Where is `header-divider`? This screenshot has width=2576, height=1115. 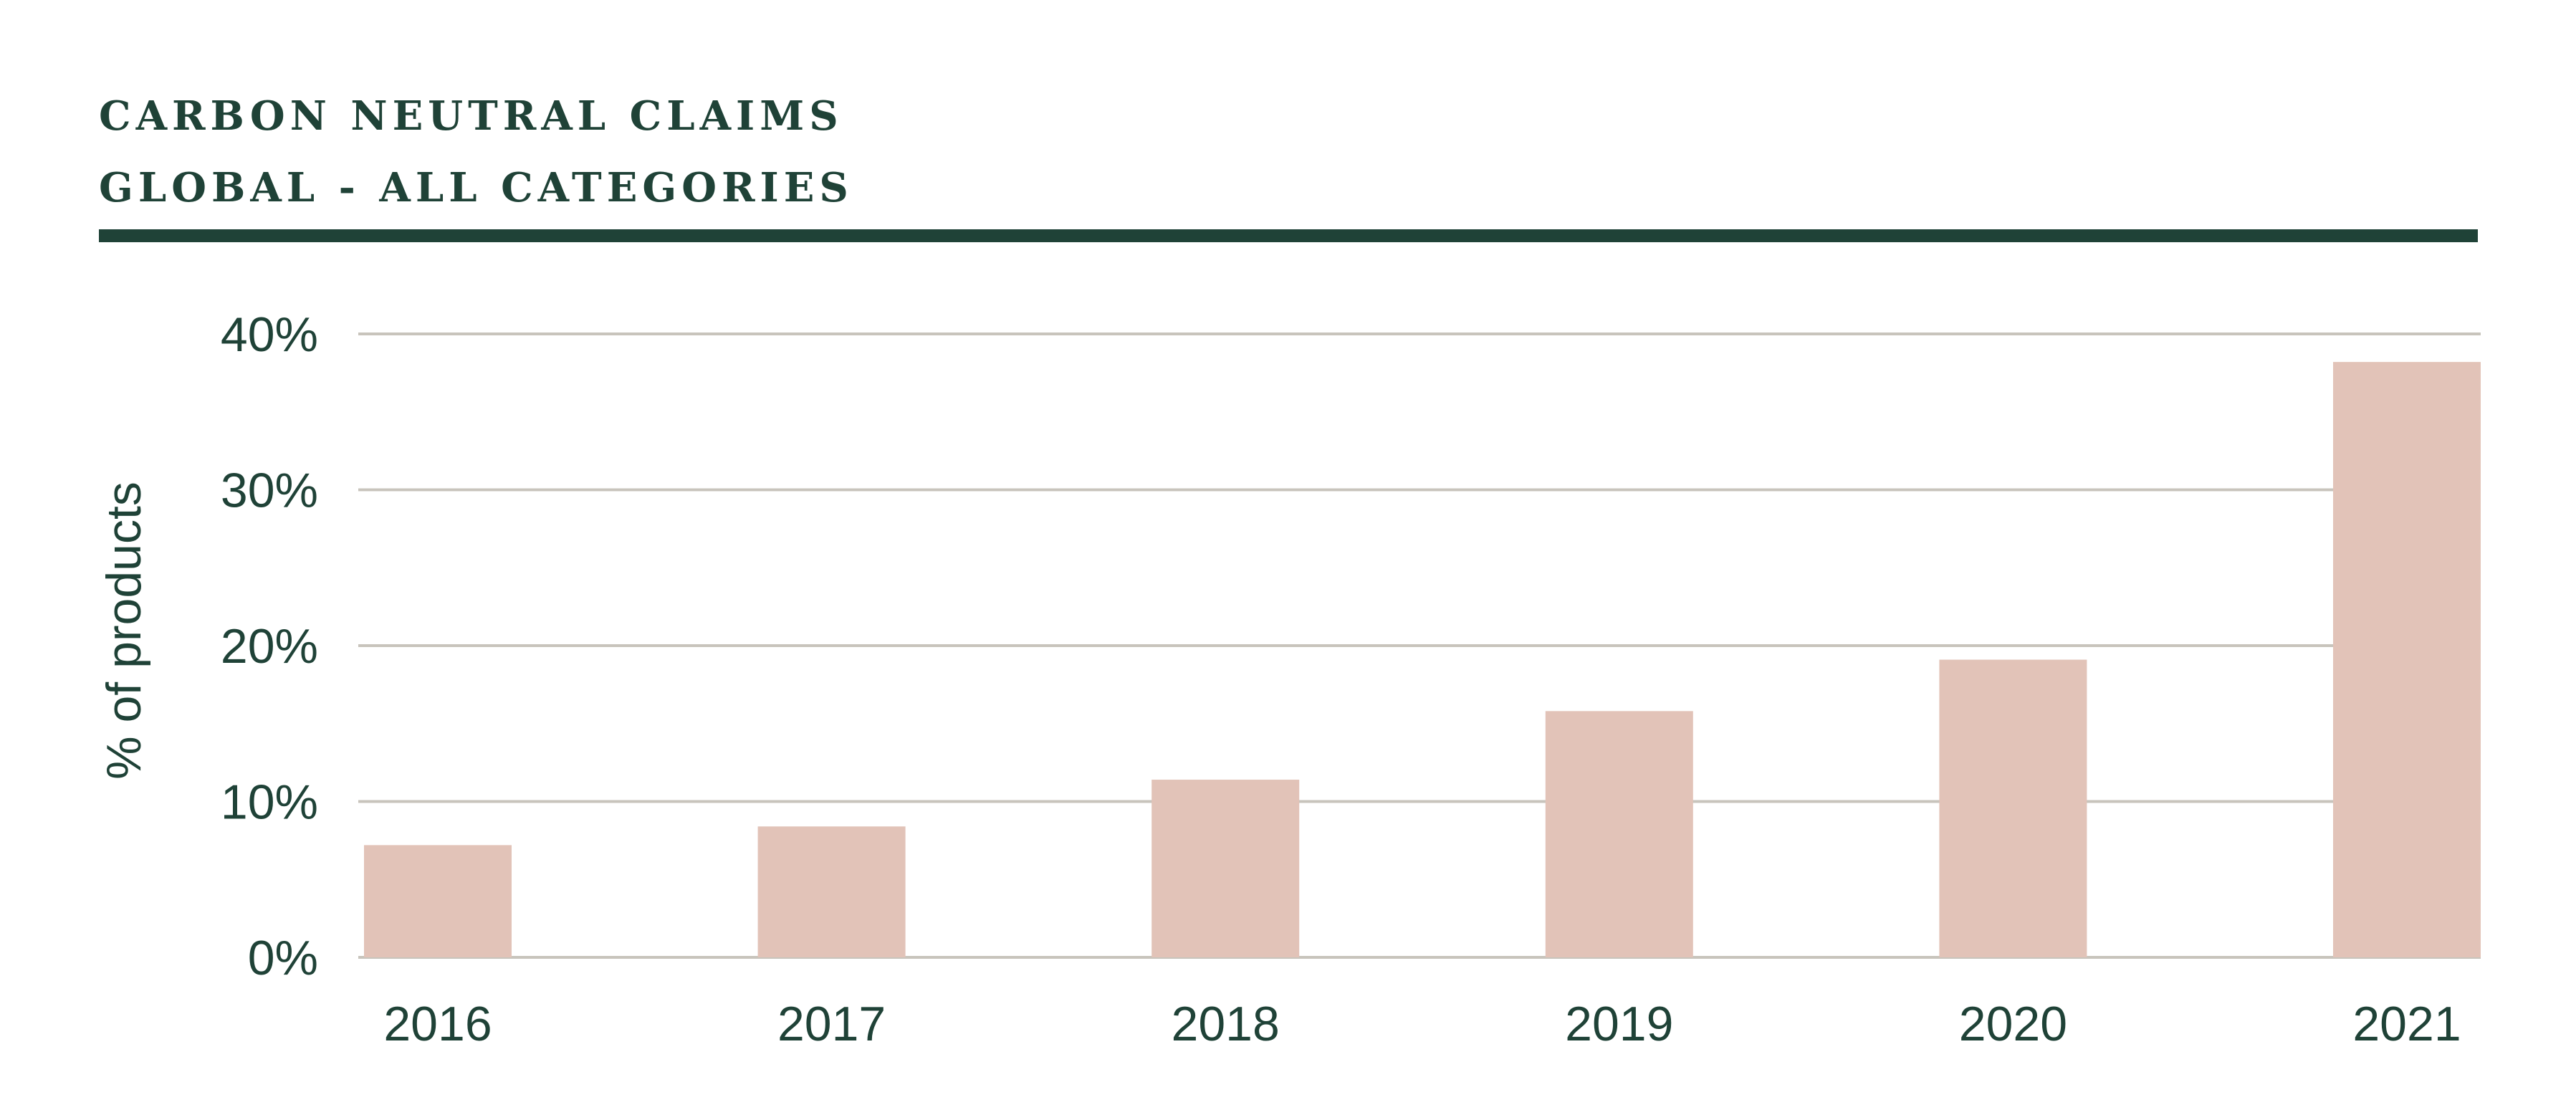
header-divider is located at coordinates (1288, 235).